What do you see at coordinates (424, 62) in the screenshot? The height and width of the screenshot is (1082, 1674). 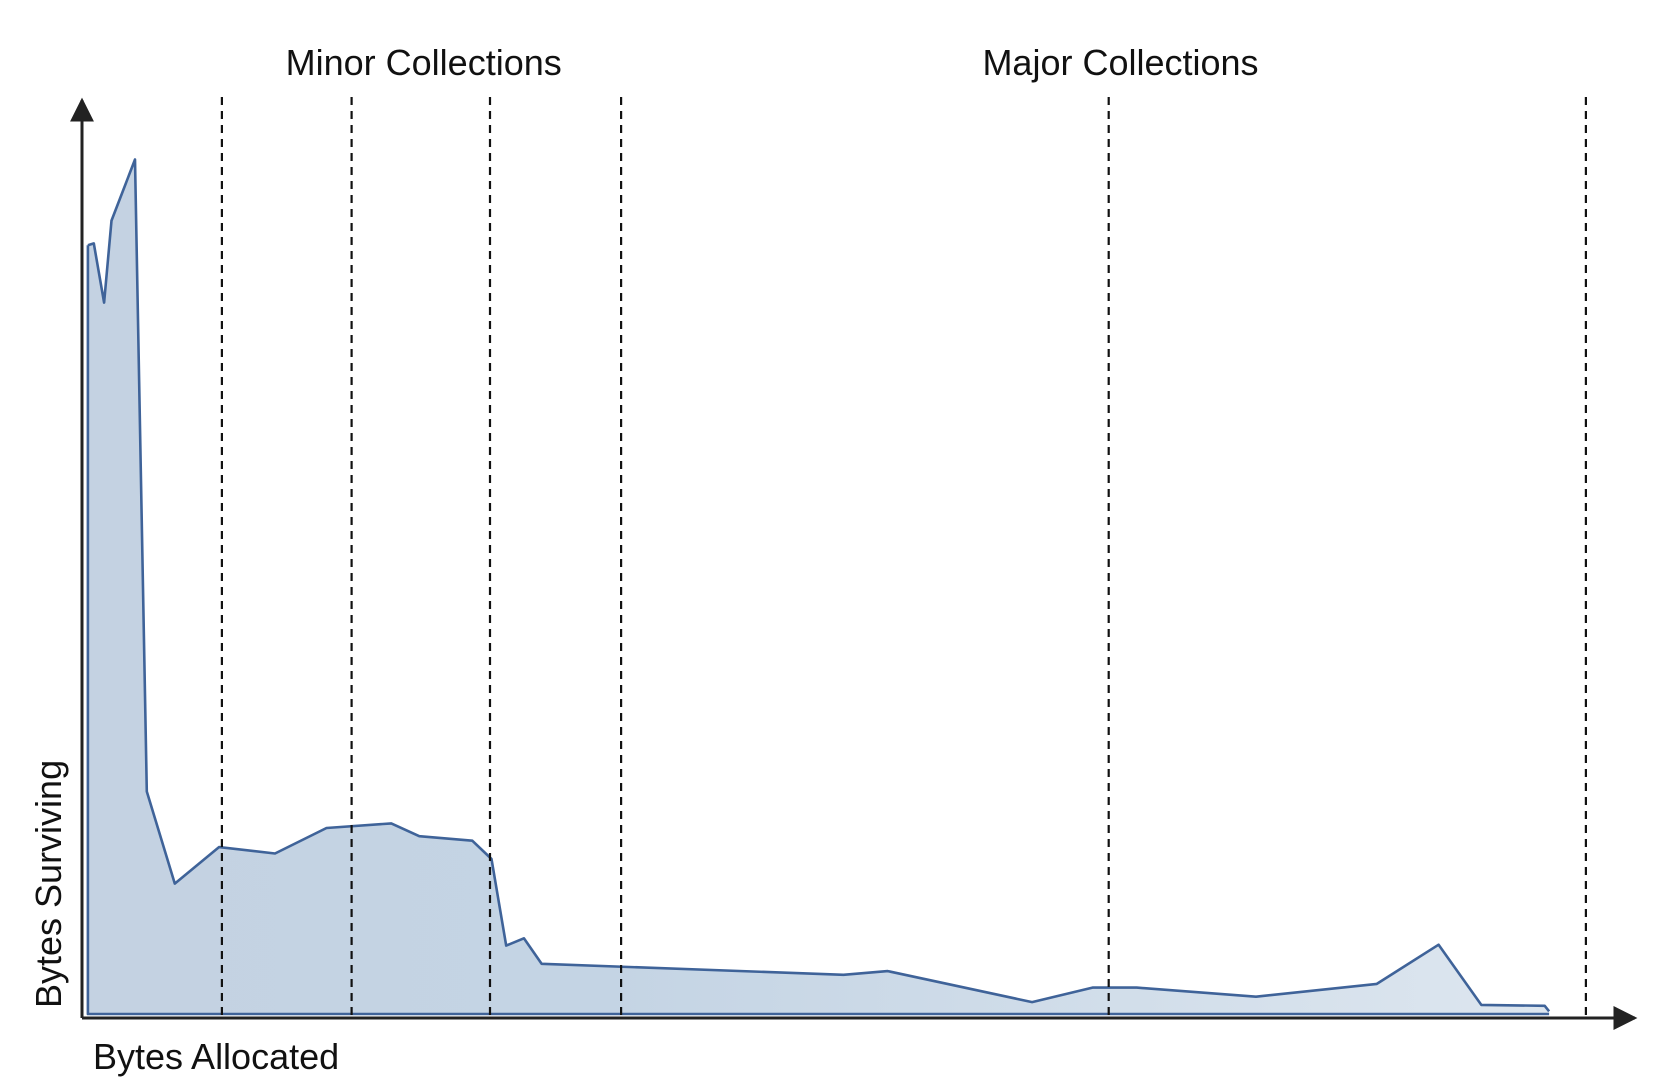 I see `region-label-0: Minor Collections` at bounding box center [424, 62].